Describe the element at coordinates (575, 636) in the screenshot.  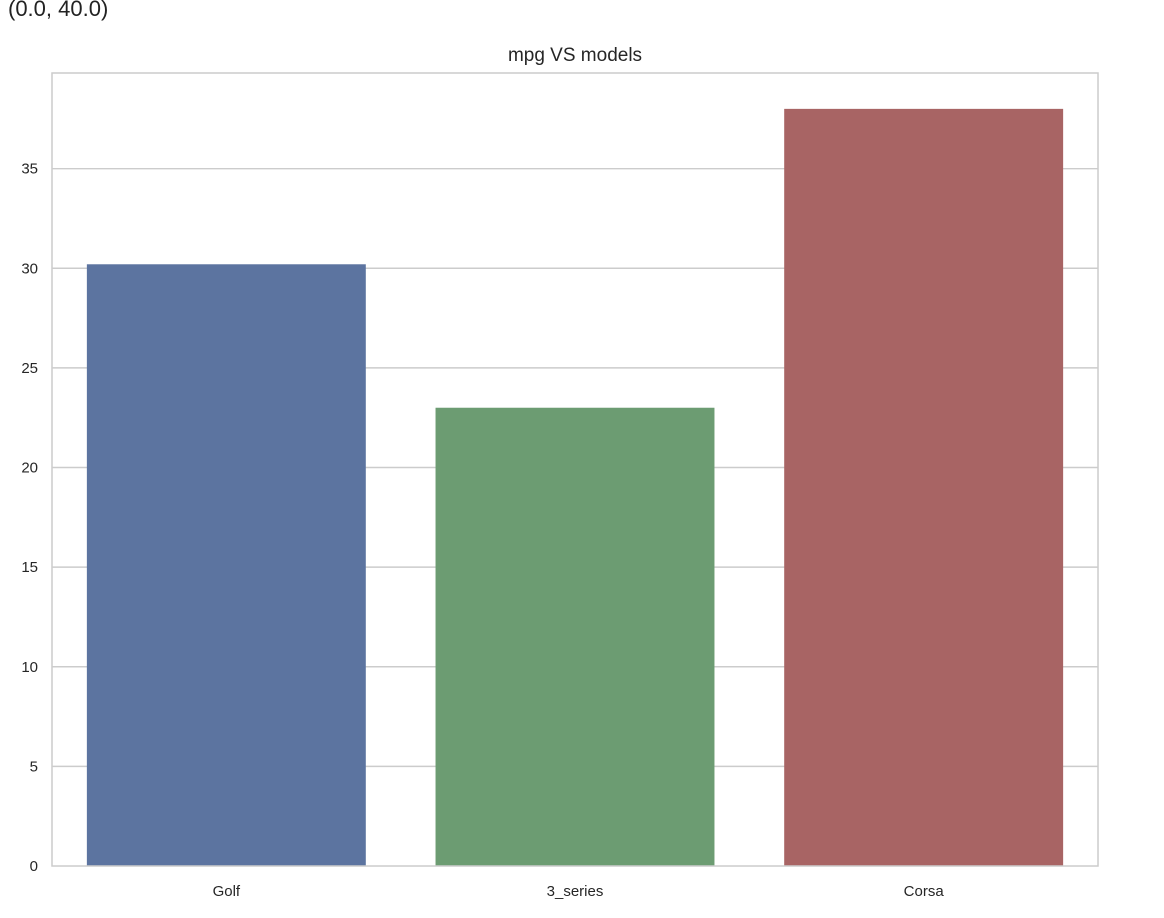
I see `bar-3-series` at that location.